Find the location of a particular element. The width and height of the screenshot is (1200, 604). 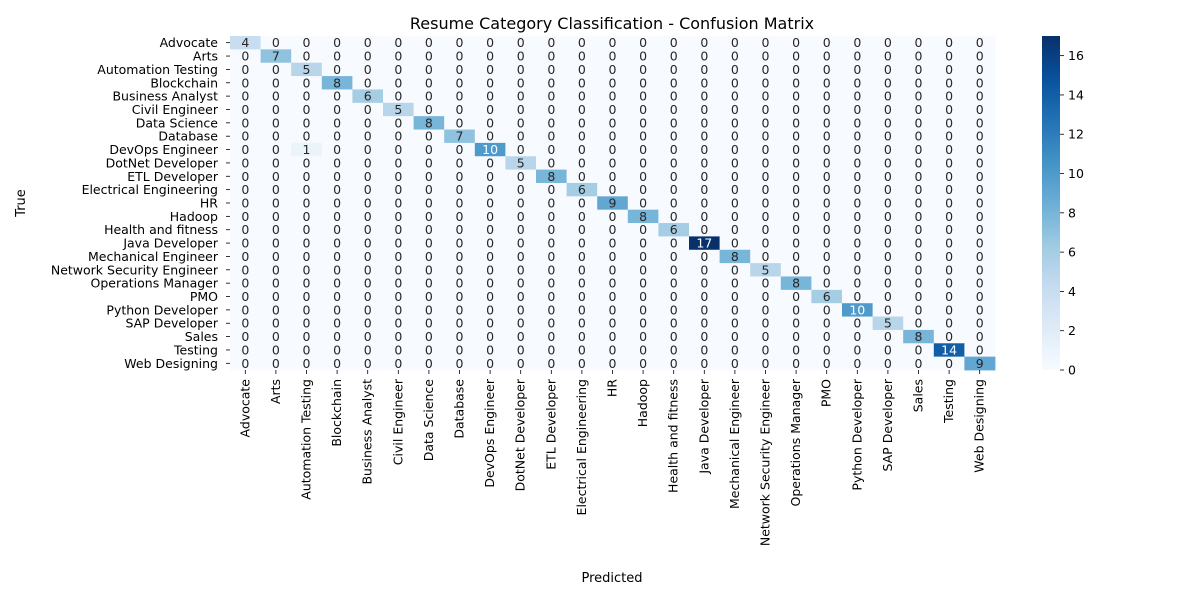

y-tick-label: Database is located at coordinates (188, 136).